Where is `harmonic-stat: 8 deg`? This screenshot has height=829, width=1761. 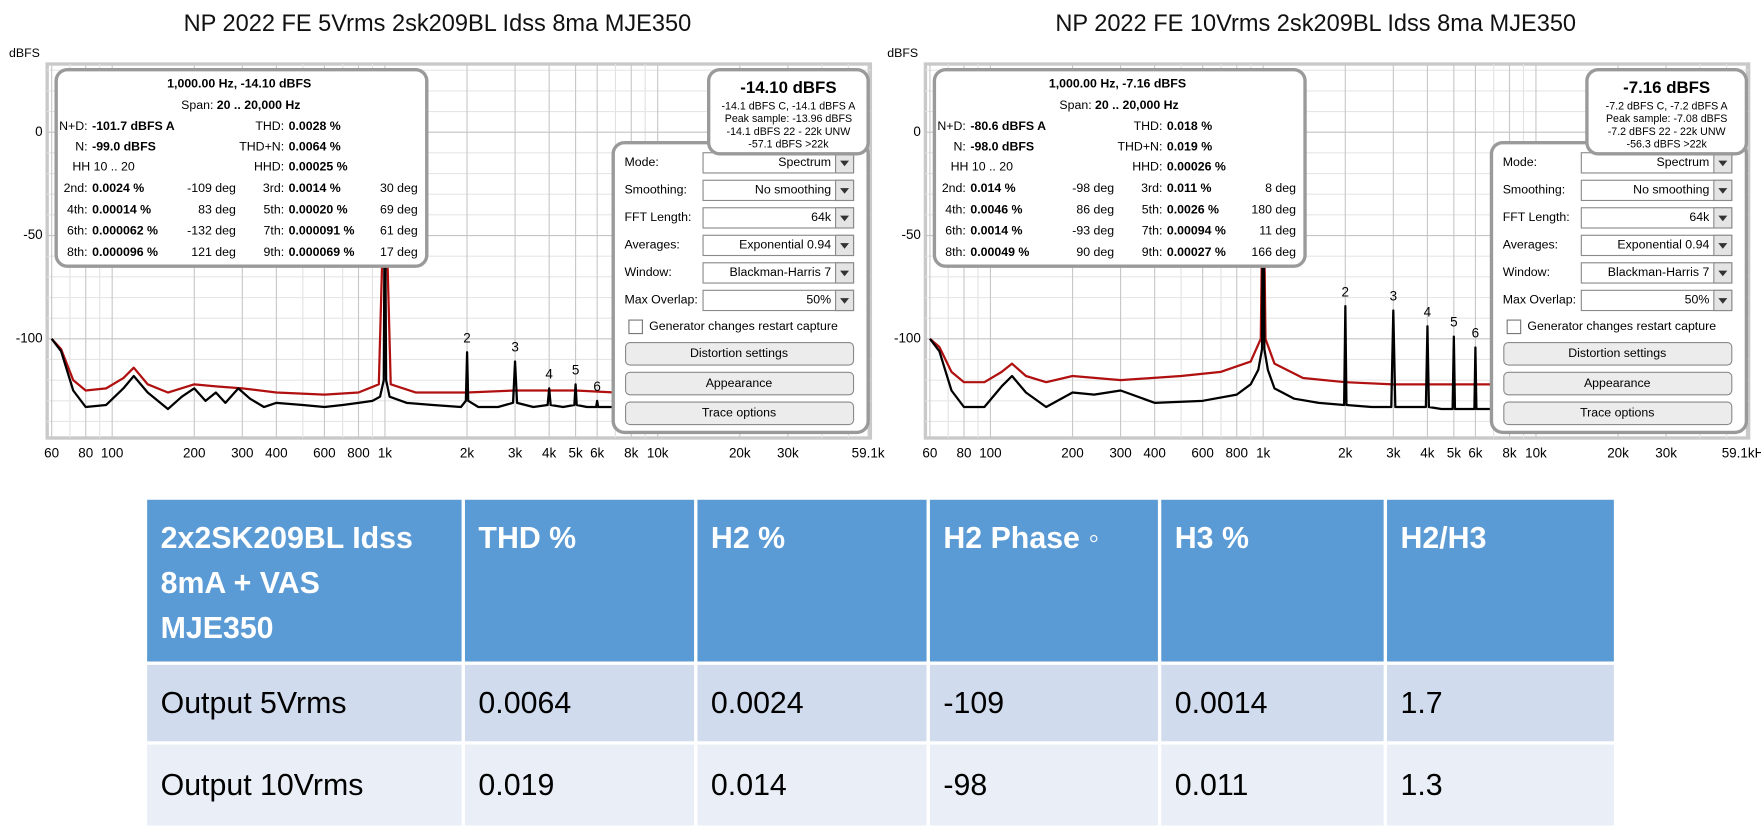
harmonic-stat: 8 deg is located at coordinates (1280, 188).